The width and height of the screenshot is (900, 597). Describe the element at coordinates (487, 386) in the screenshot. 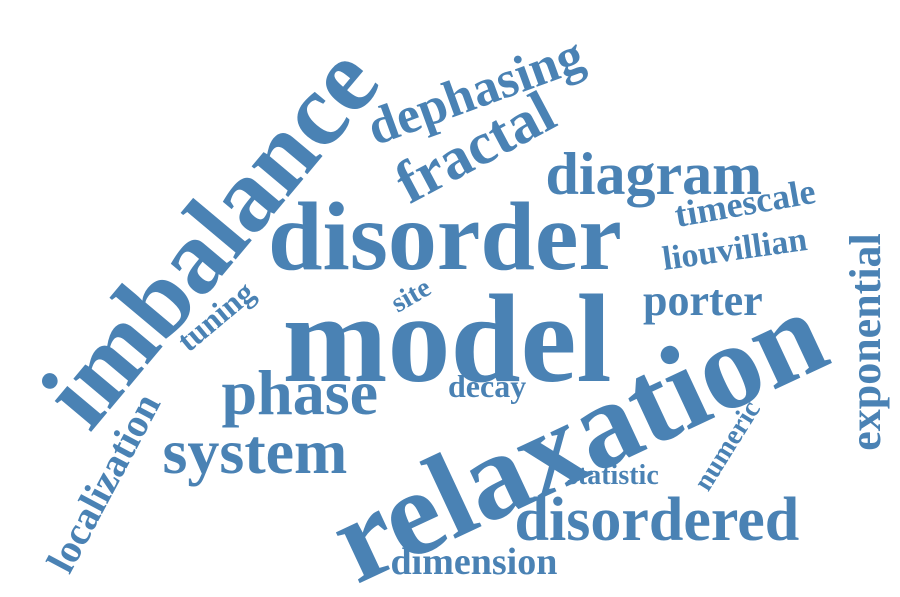

I see `word-decay: decay` at that location.